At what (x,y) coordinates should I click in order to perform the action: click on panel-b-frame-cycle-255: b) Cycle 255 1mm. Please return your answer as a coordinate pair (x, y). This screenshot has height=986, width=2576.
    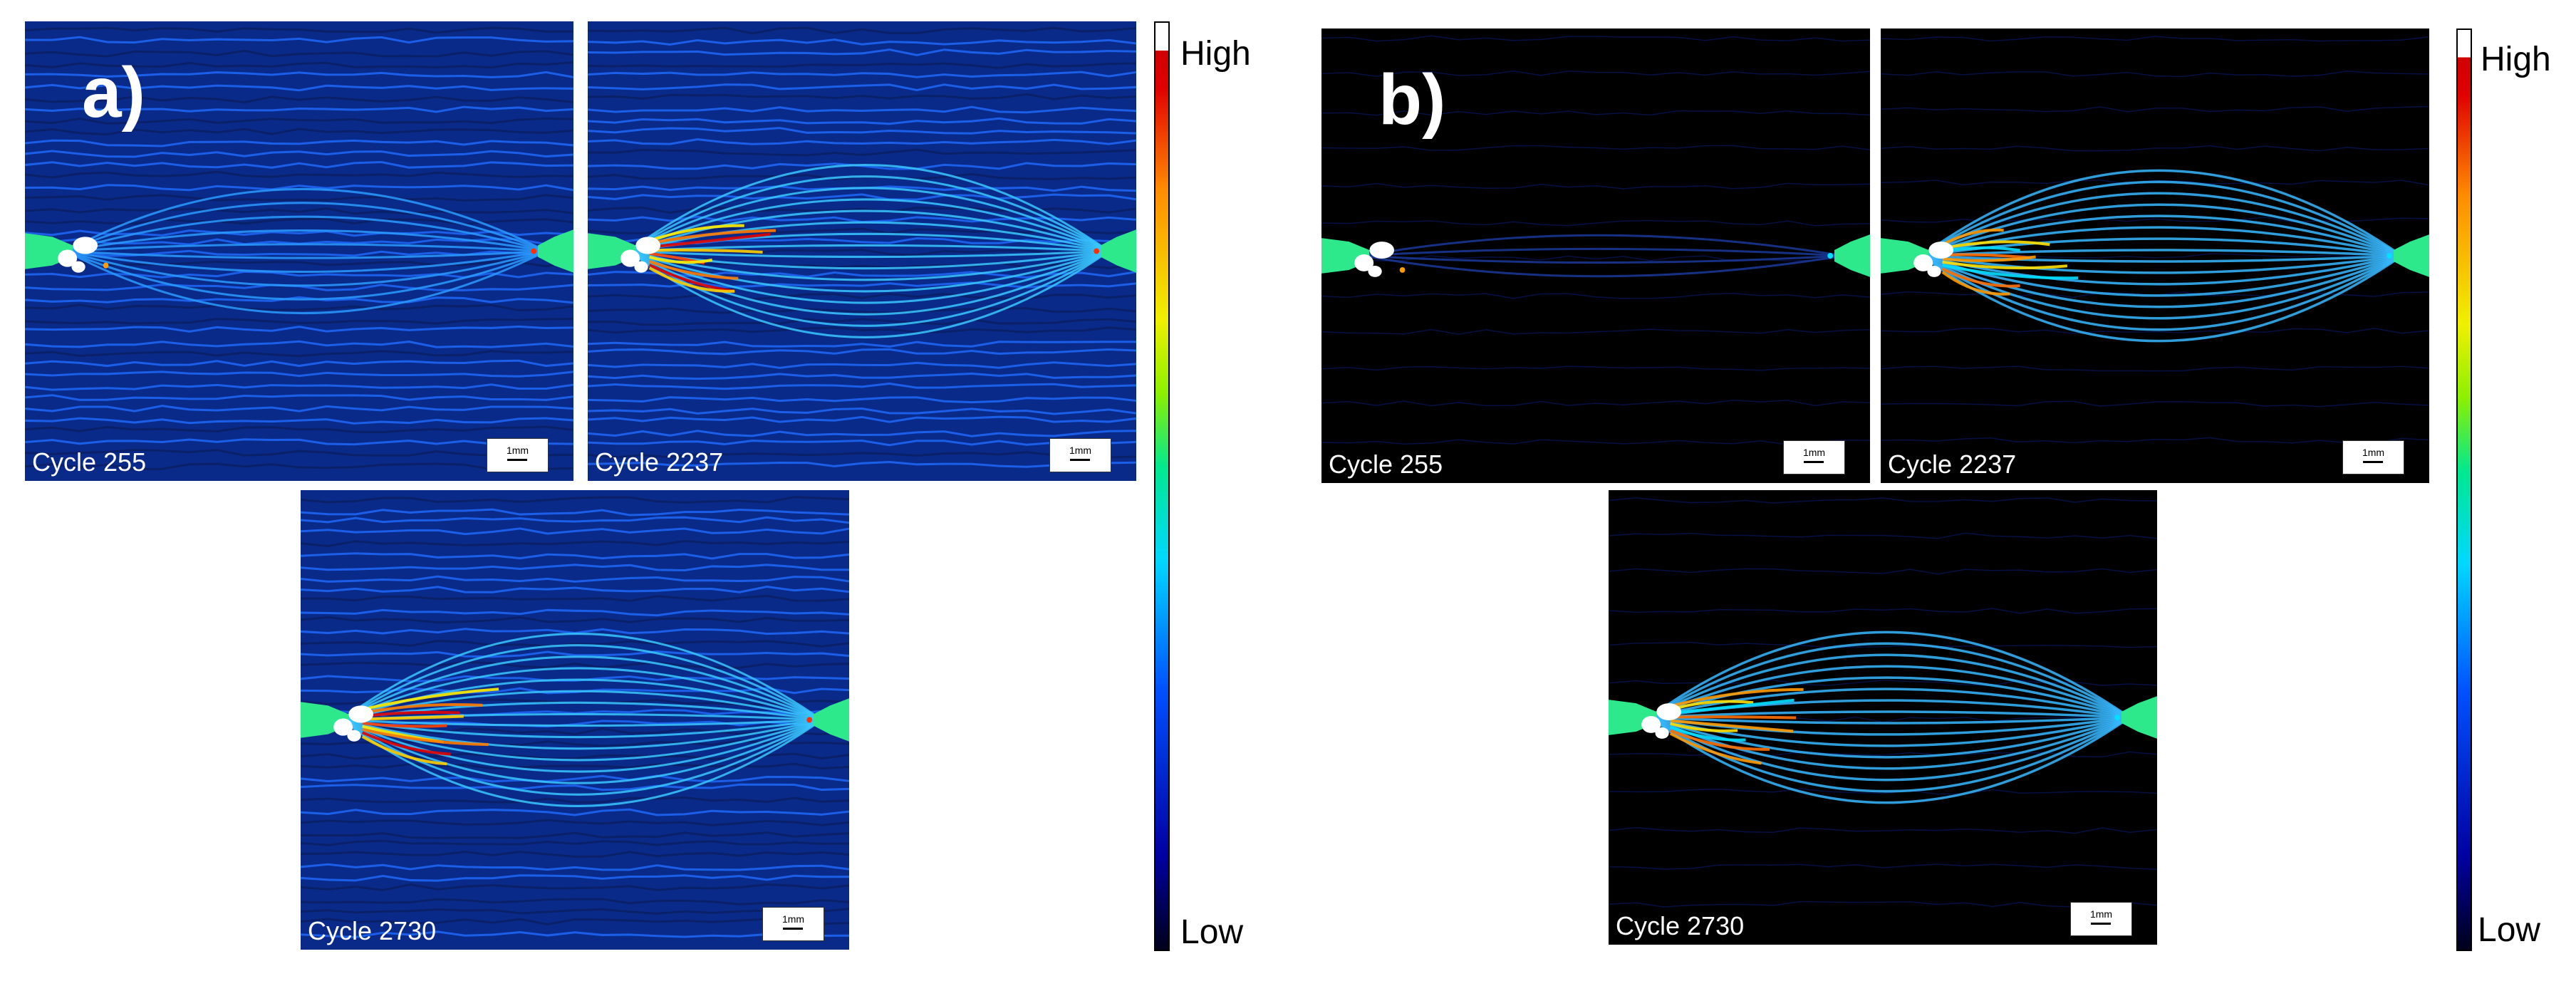
    Looking at the image, I should click on (1595, 255).